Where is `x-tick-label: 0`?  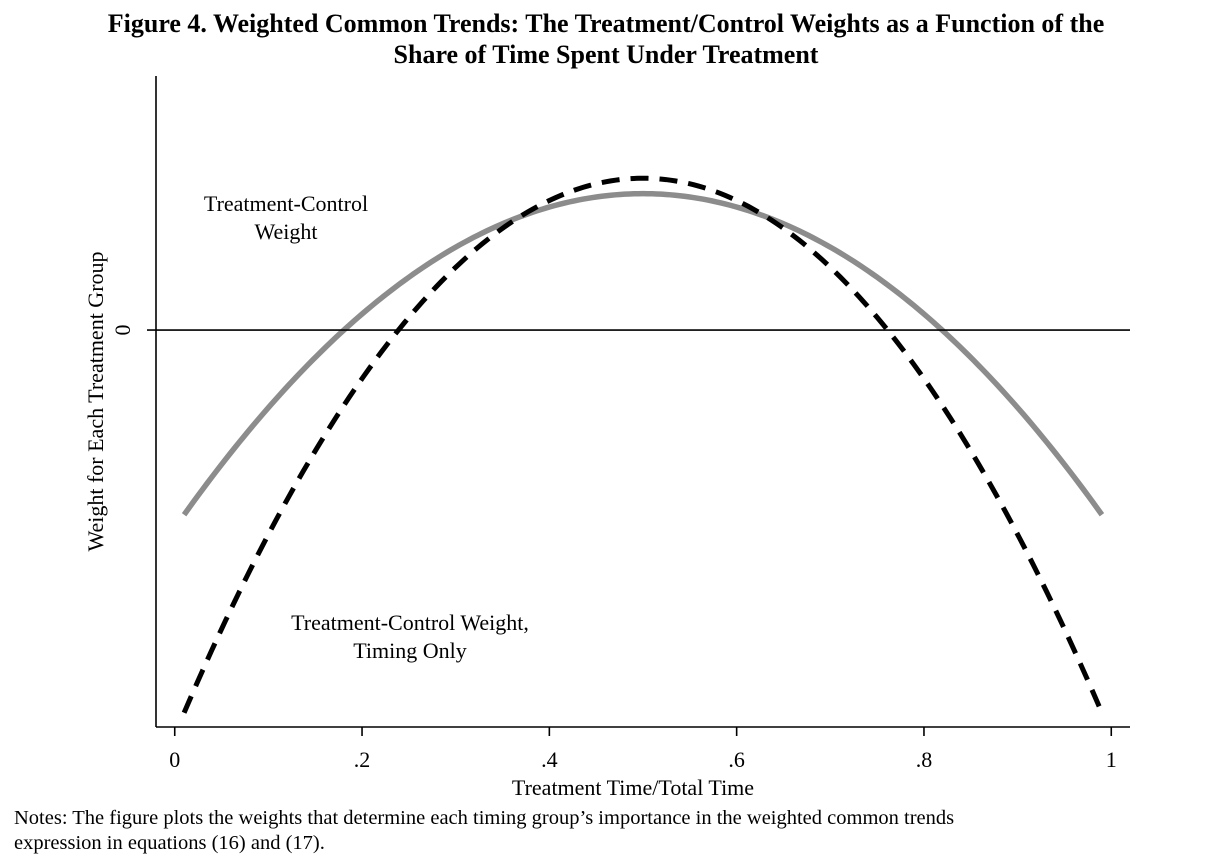
x-tick-label: 0 is located at coordinates (174, 759).